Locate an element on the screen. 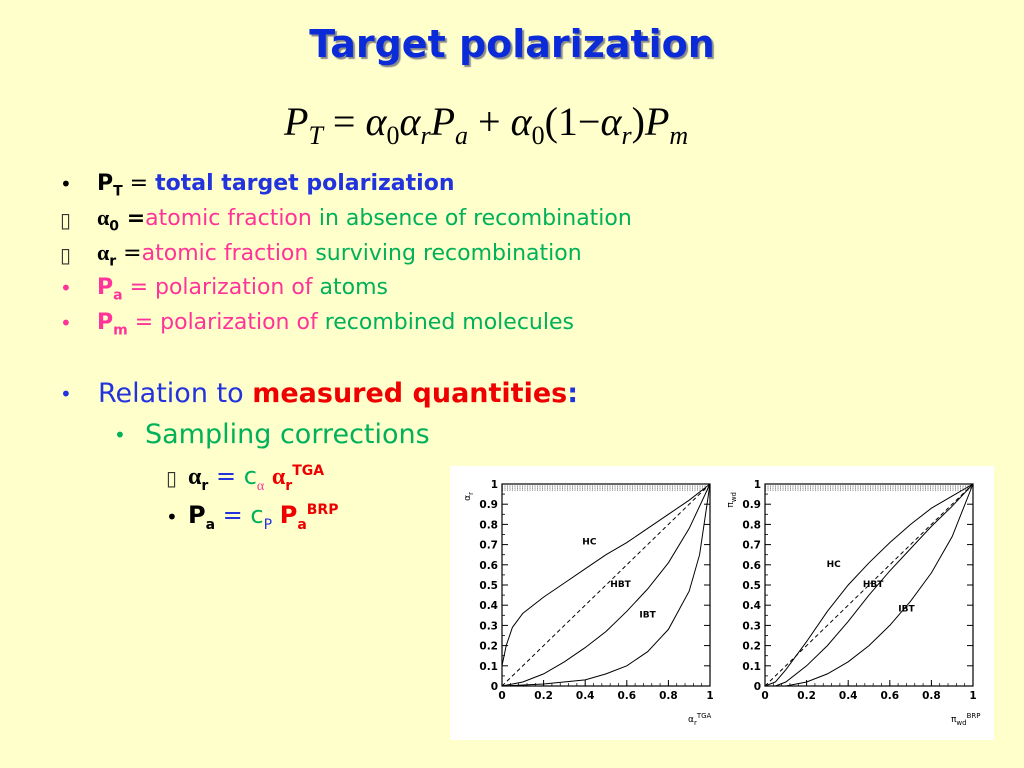 This screenshot has height=768, width=1024. sampling-alpha: αr = cα αrTGA is located at coordinates (256, 478).